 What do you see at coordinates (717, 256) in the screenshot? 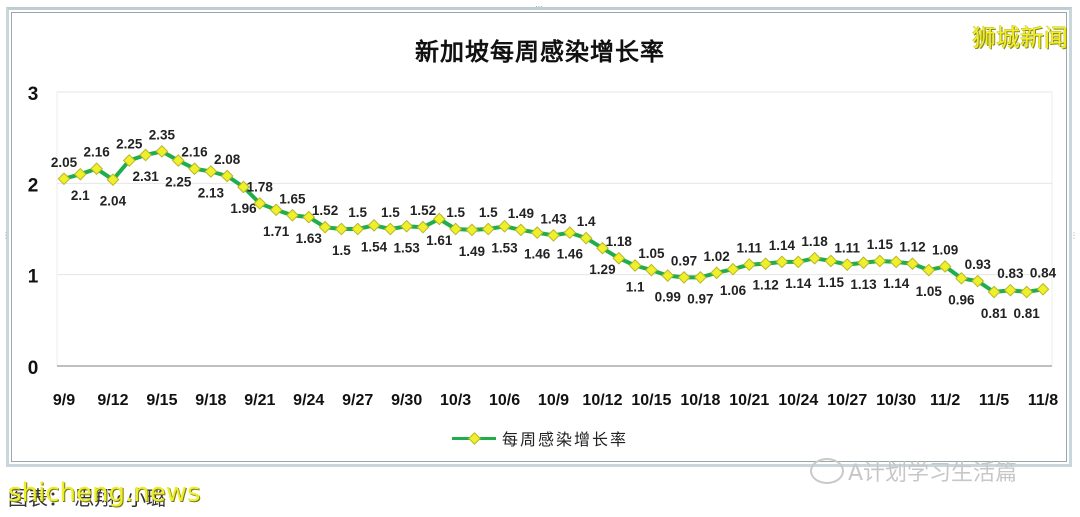
I see `data-label: 1.02` at bounding box center [717, 256].